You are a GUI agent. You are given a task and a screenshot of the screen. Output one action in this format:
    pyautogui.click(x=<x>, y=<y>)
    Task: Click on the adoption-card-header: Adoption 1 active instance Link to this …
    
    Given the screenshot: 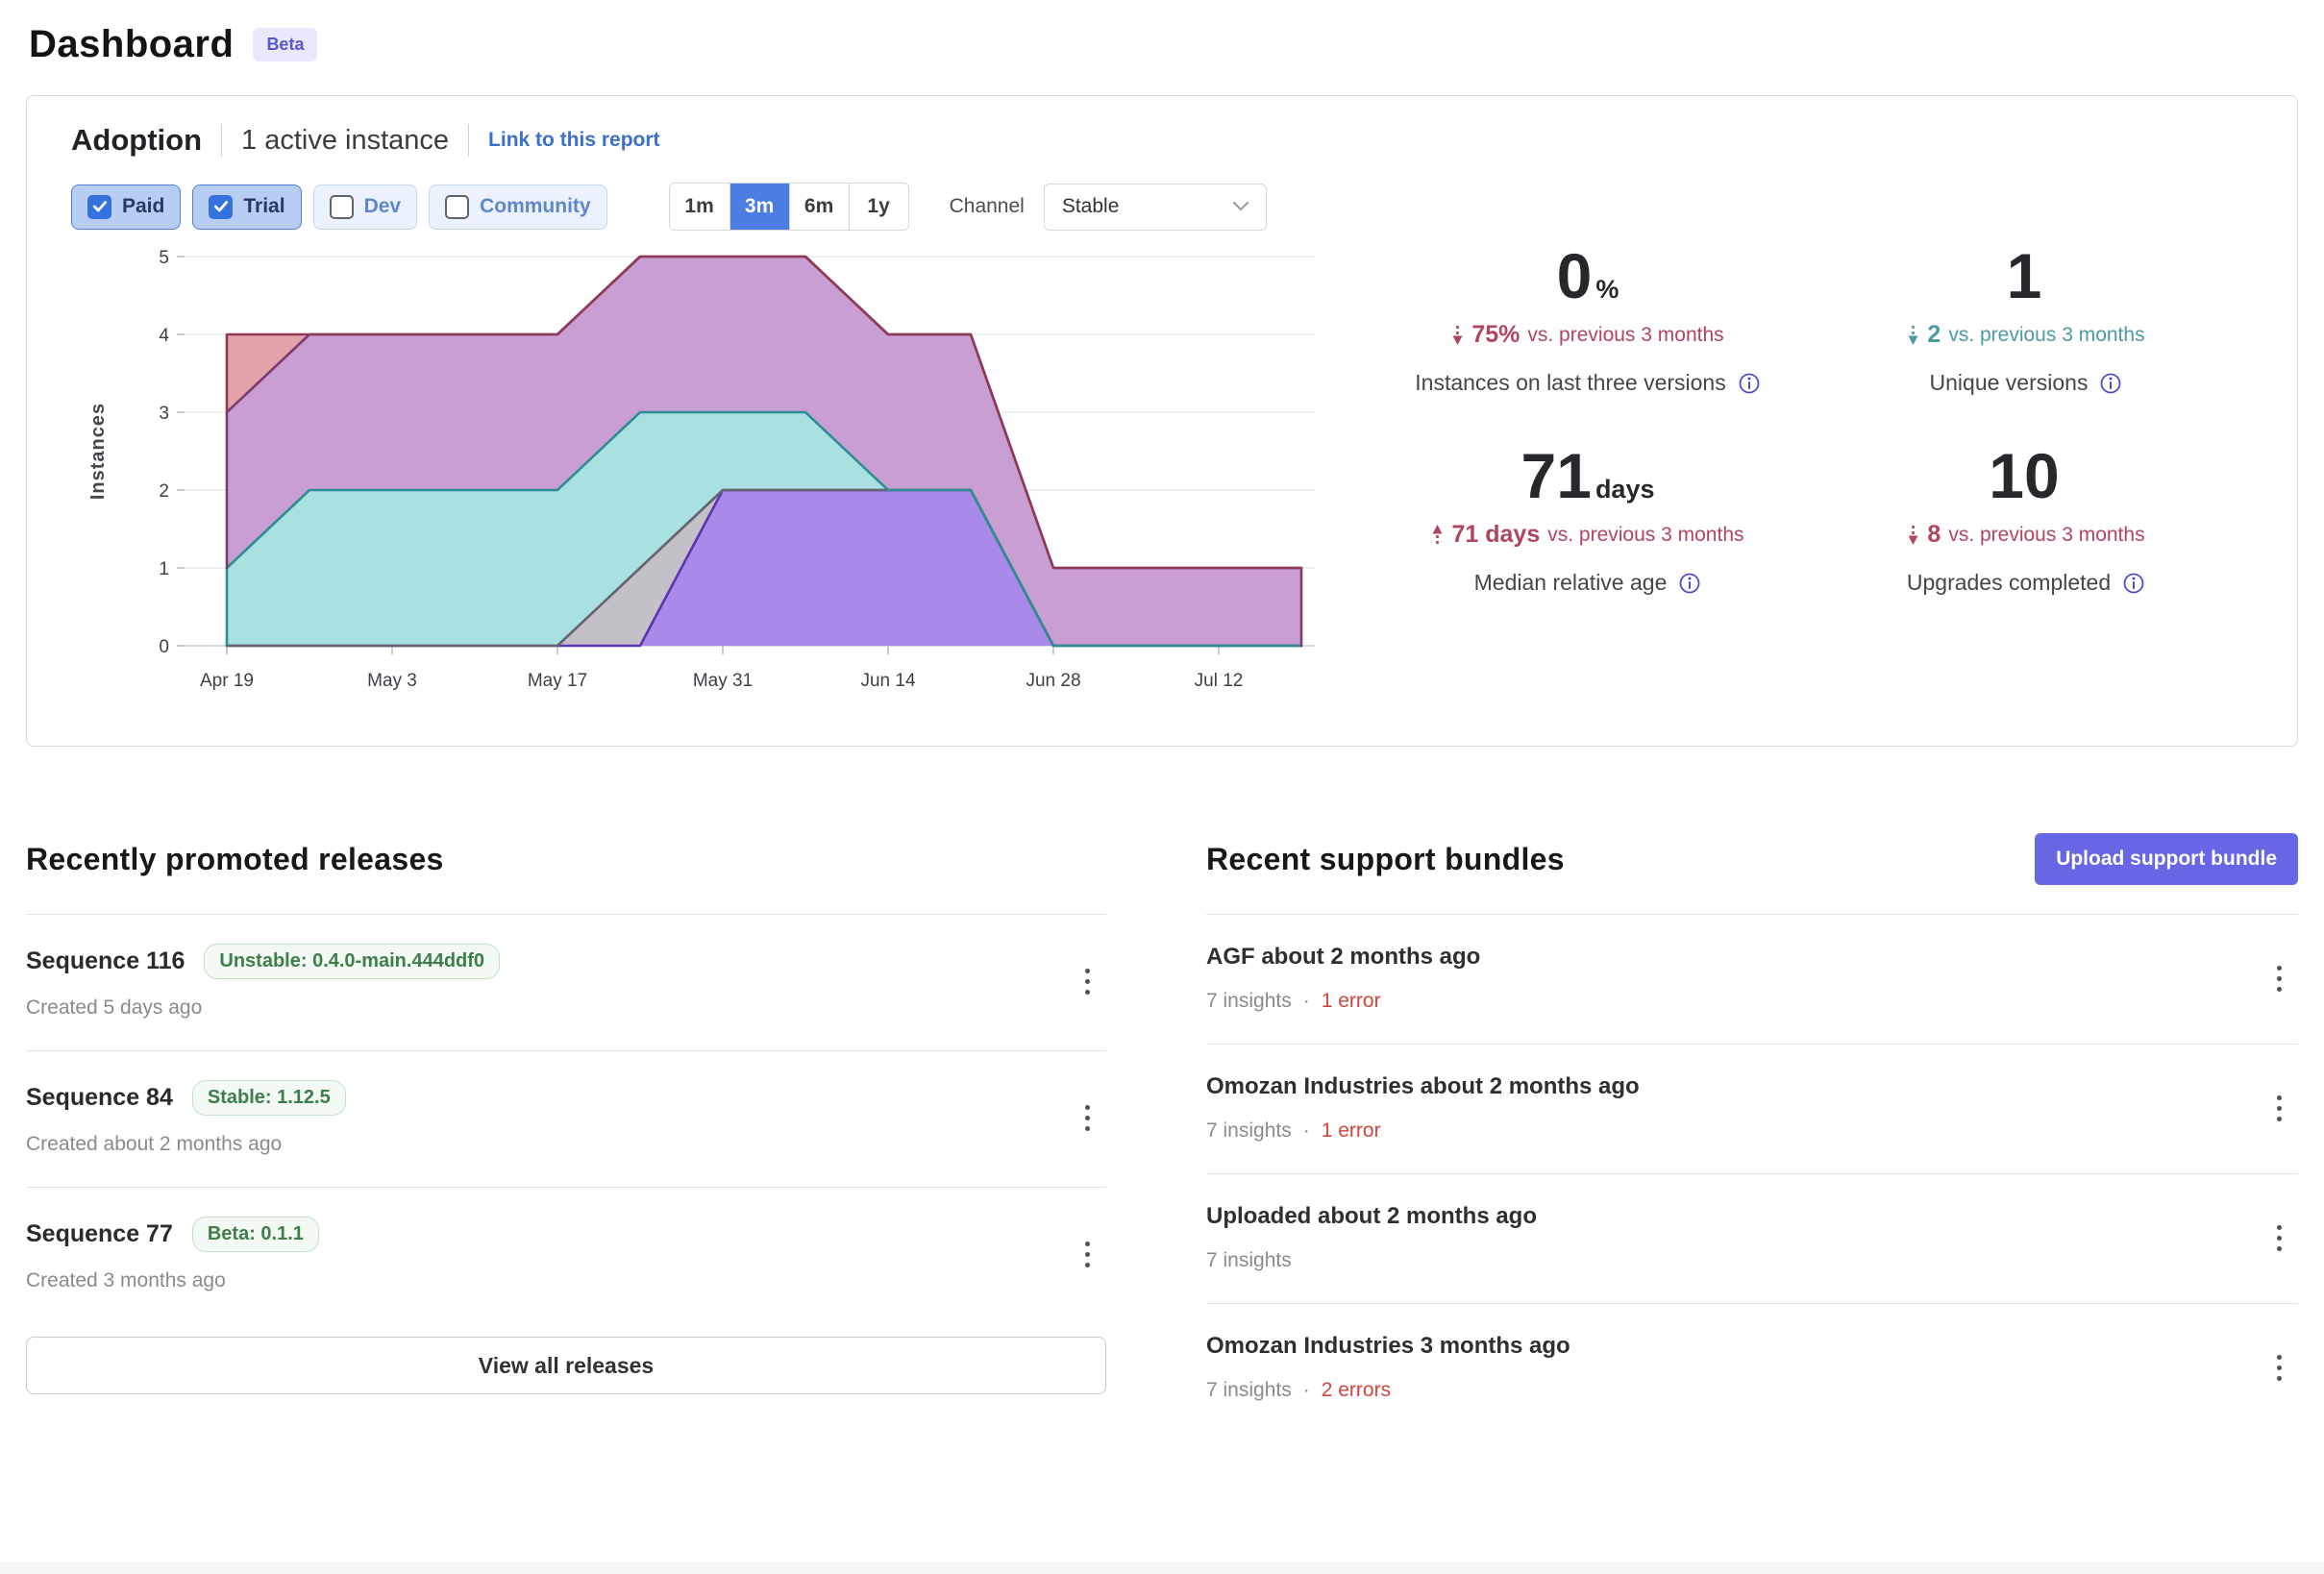 What is the action you would take?
    pyautogui.click(x=1162, y=140)
    